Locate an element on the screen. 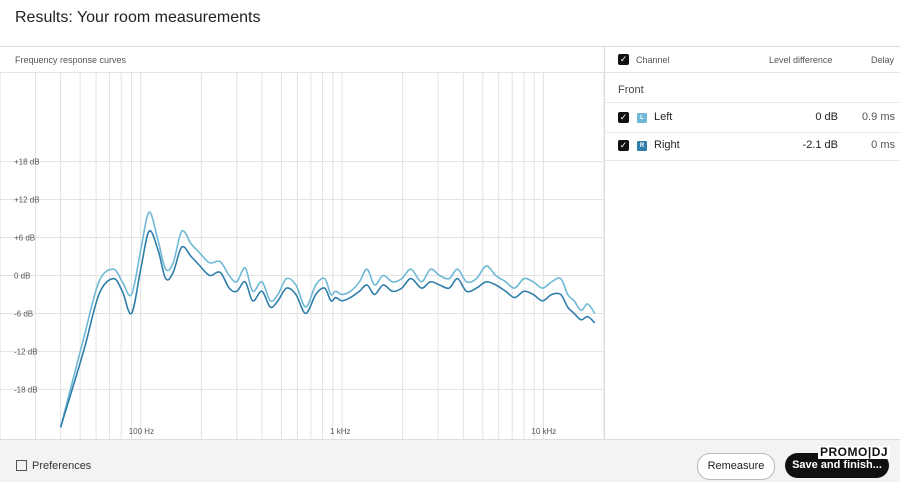 The width and height of the screenshot is (900, 482). remeasure-button: Remeasure is located at coordinates (736, 466).